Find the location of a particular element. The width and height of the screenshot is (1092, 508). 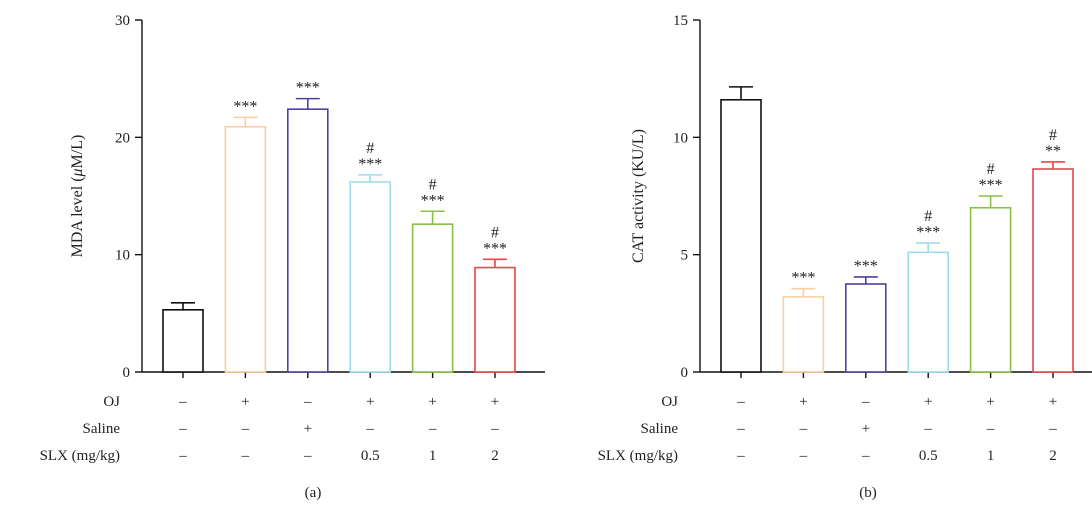

y-axis-label-part: CAT activity (KU/L) is located at coordinates (638, 196).